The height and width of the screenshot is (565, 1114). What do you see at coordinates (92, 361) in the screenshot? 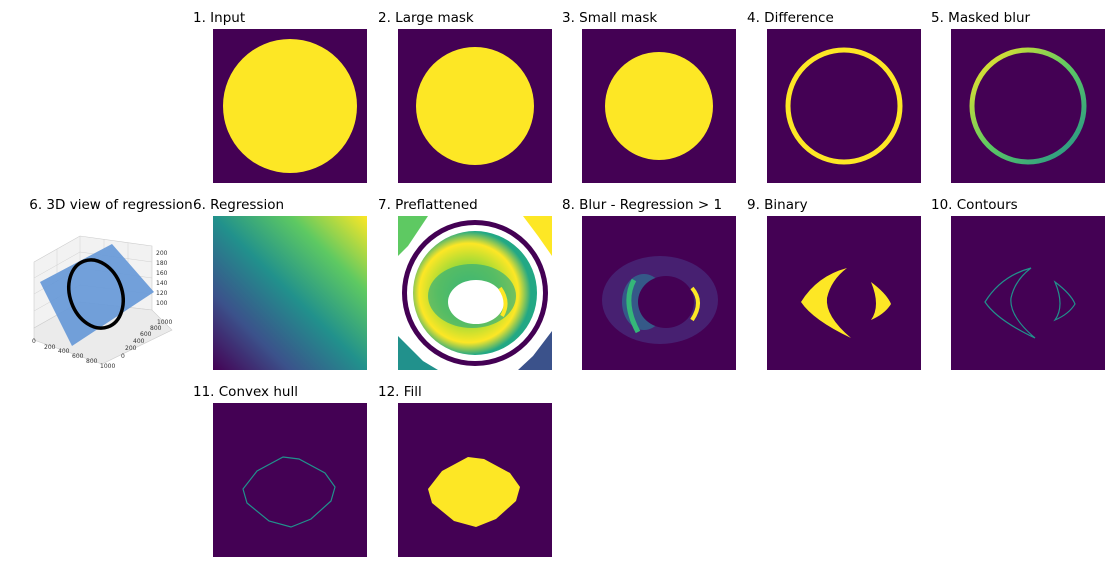
I see `x-tick: 800` at bounding box center [92, 361].